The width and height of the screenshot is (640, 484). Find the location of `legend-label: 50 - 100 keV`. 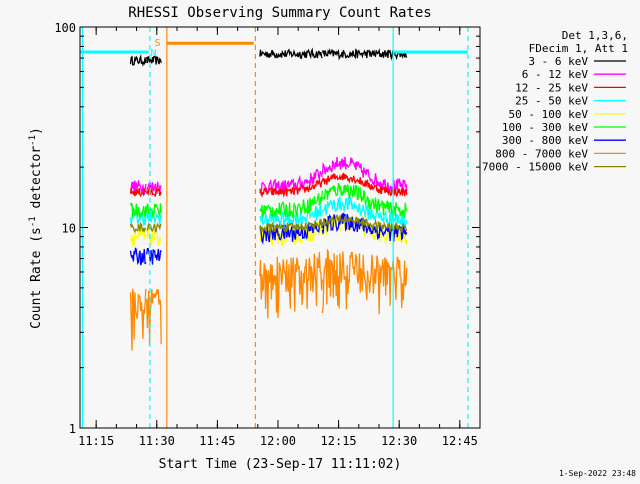

legend-label: 50 - 100 keV is located at coordinates (549, 114).